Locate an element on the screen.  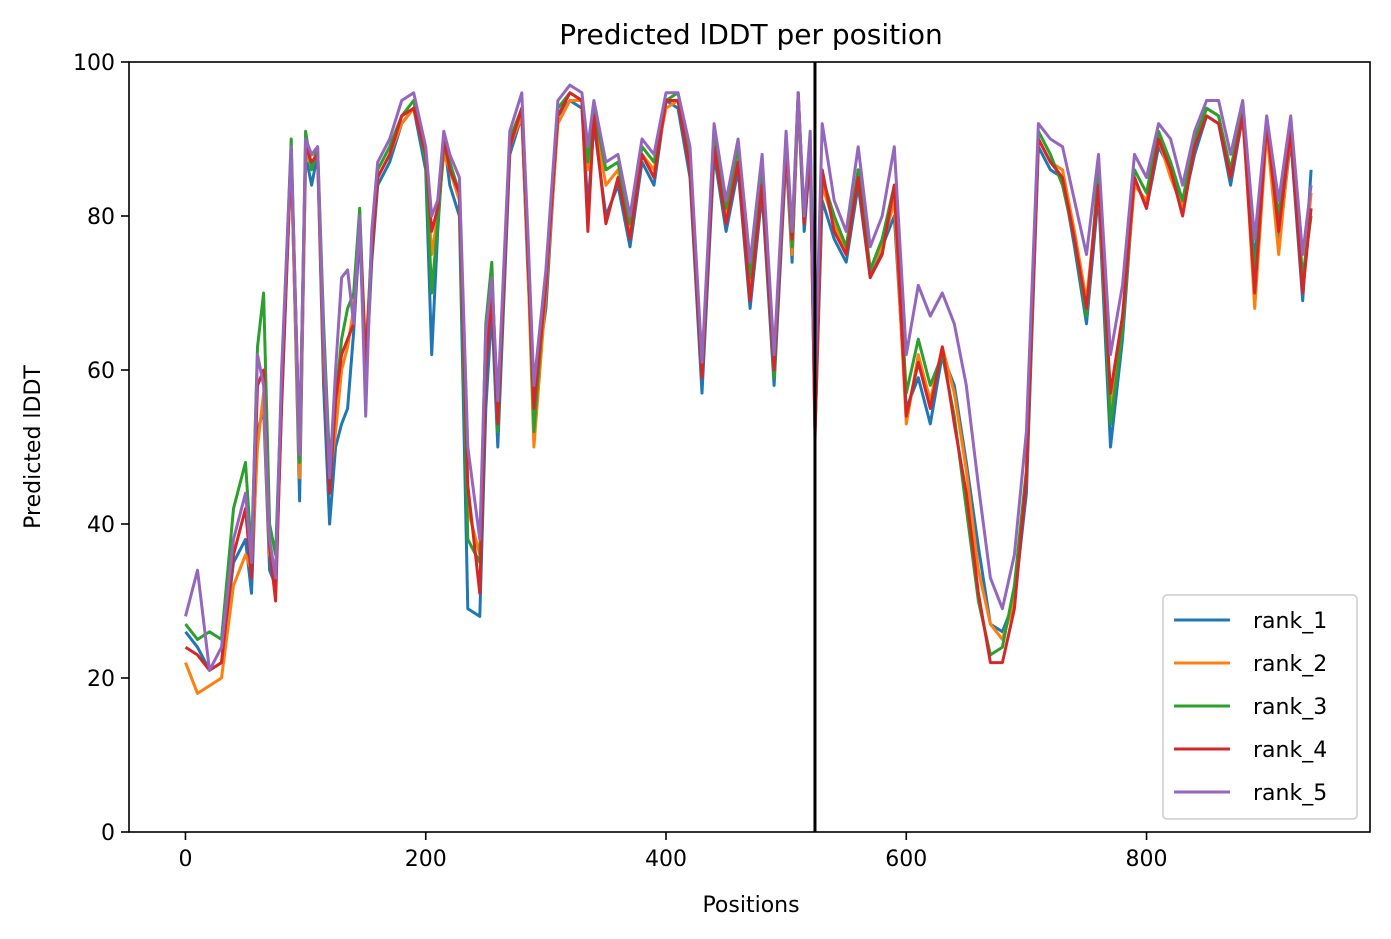
x-tick-label: 600 is located at coordinates (906, 859).